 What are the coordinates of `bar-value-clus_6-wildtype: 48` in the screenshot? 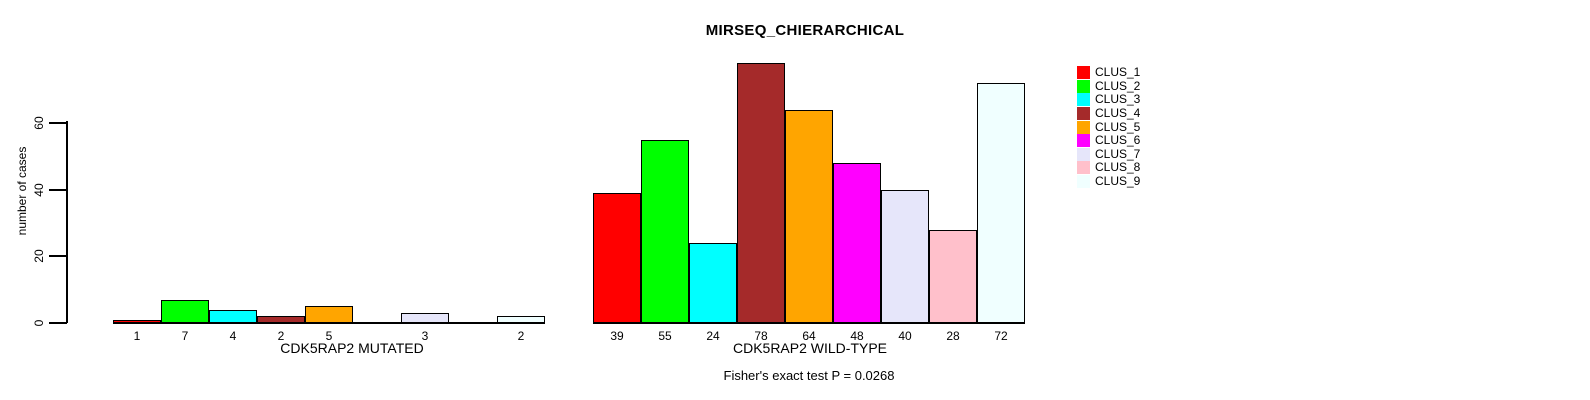 It's located at (857, 336).